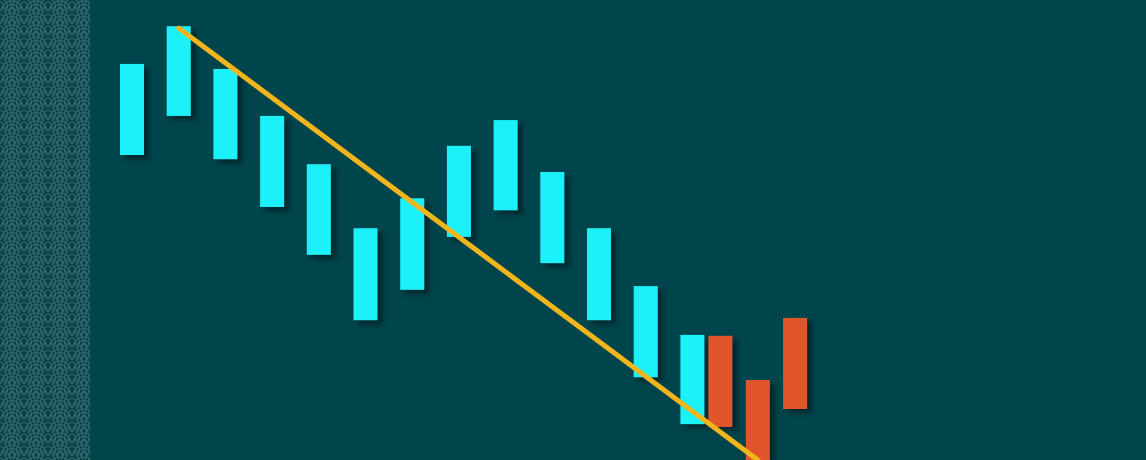  I want to click on wave-pattern-icon, so click(45, 230).